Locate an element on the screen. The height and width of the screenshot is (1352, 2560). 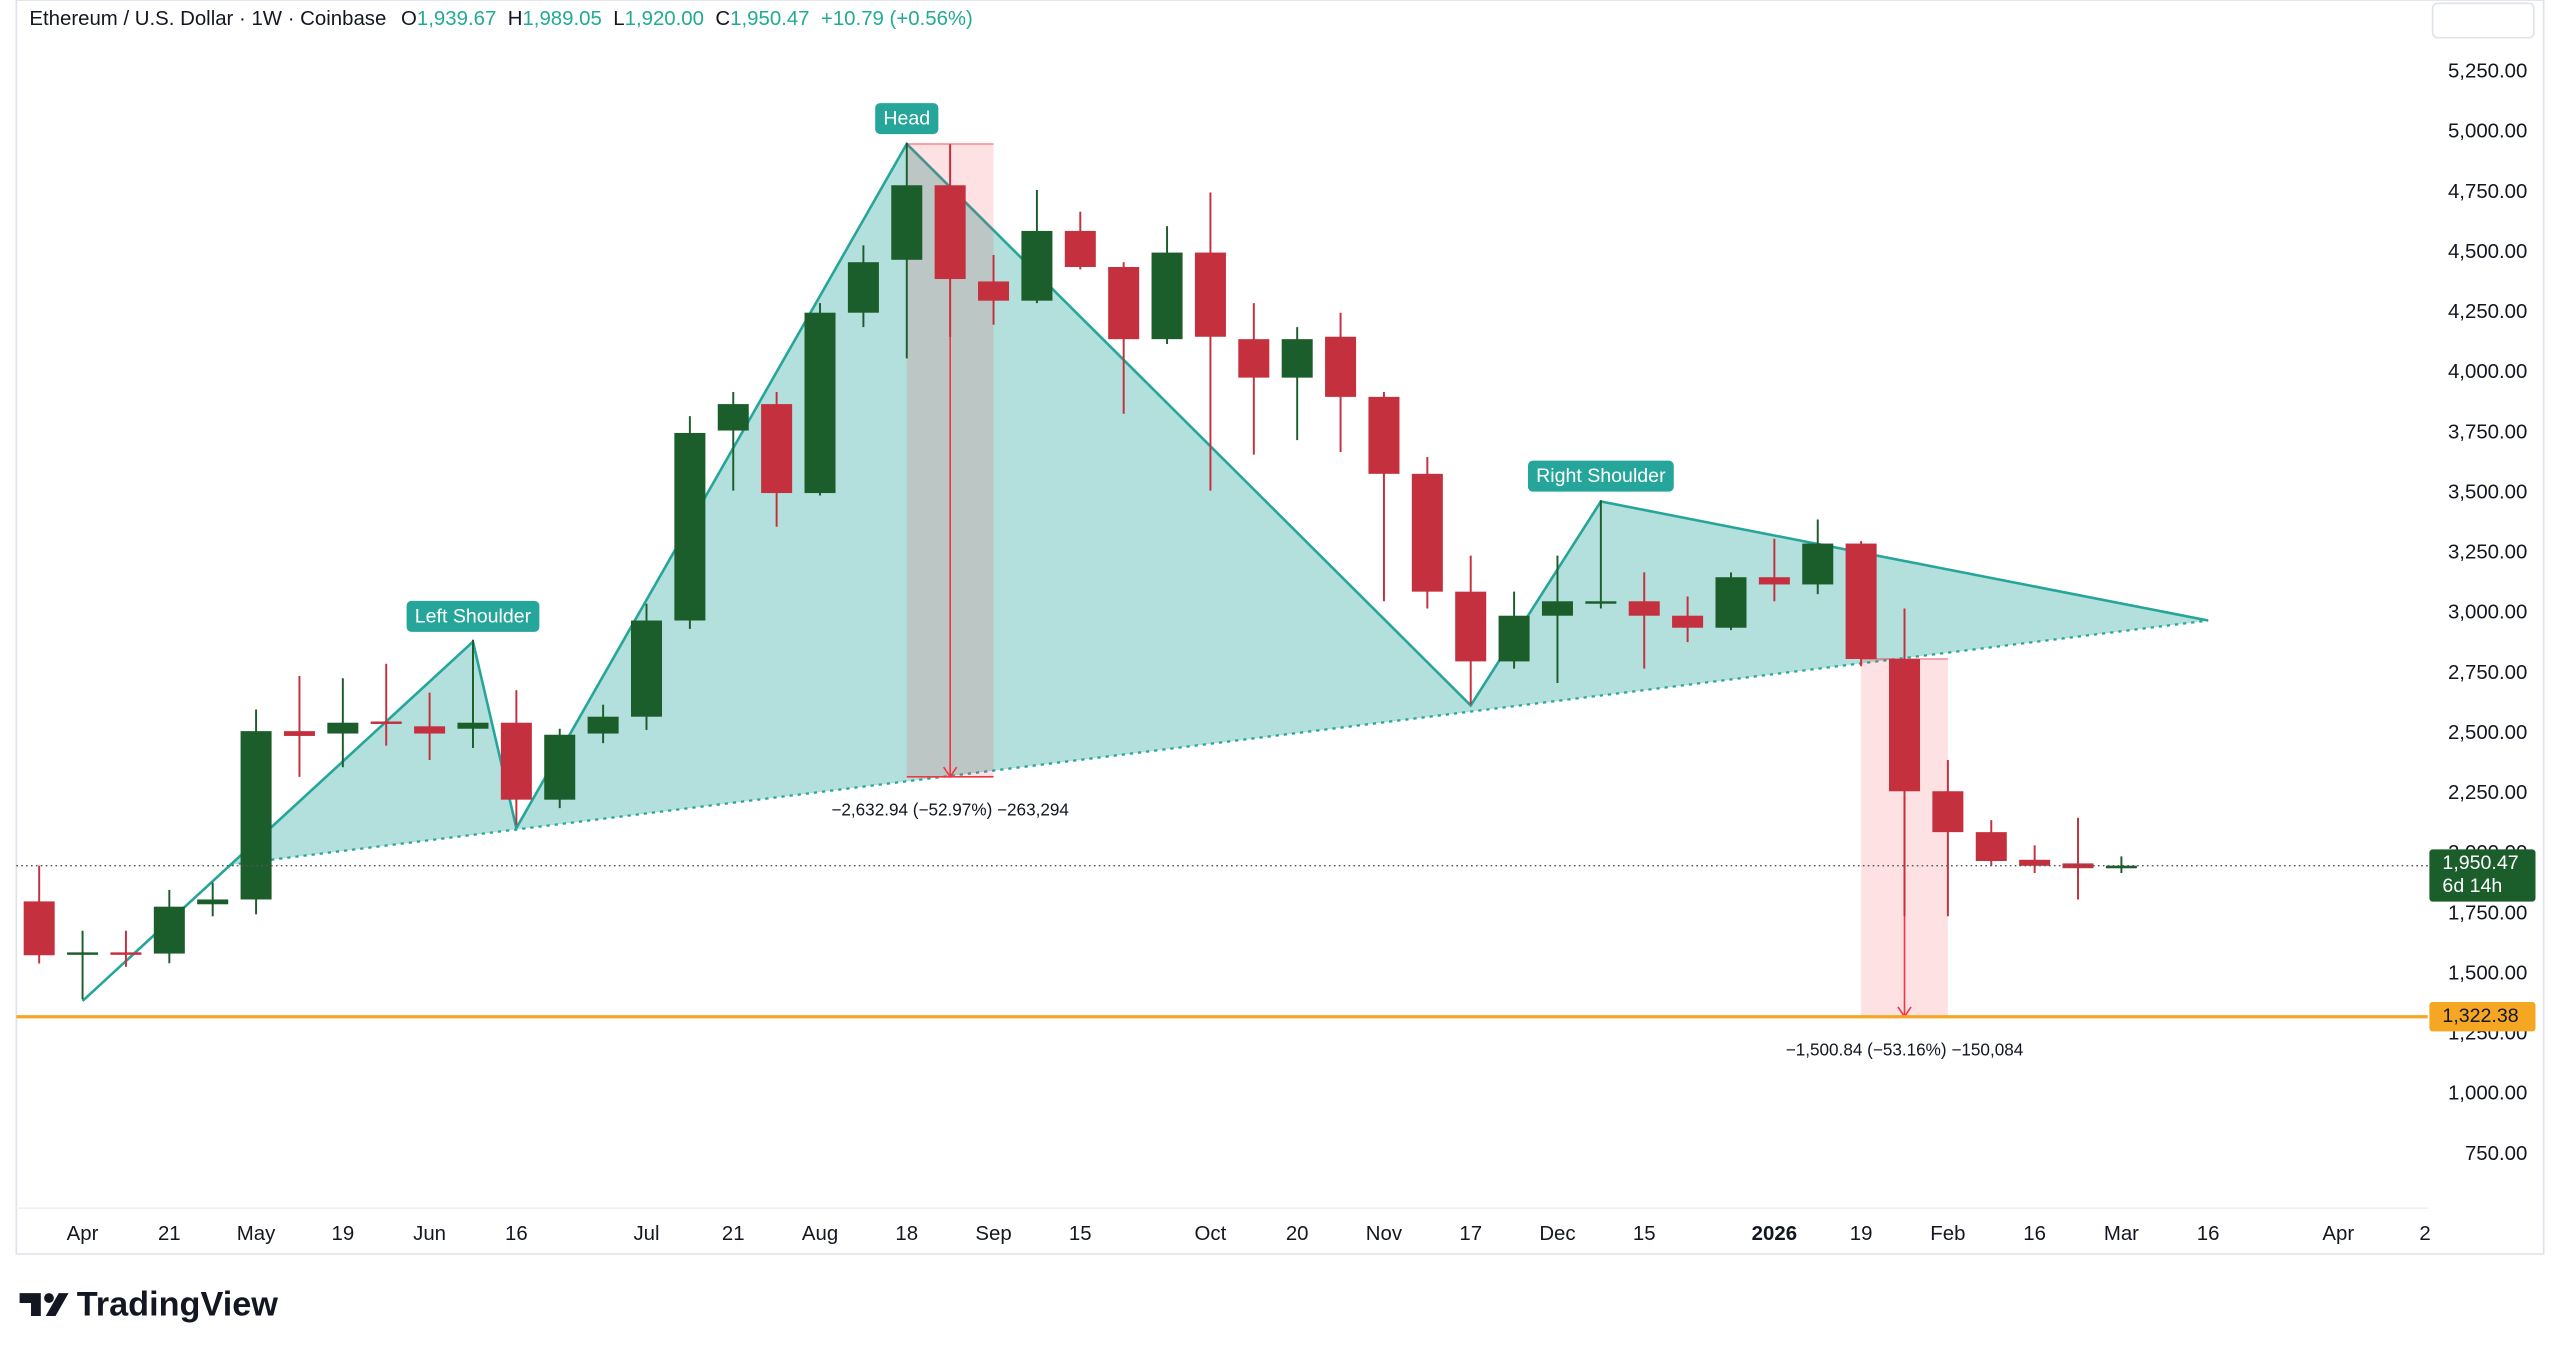
brand-logo: TradingView is located at coordinates (149, 1304).